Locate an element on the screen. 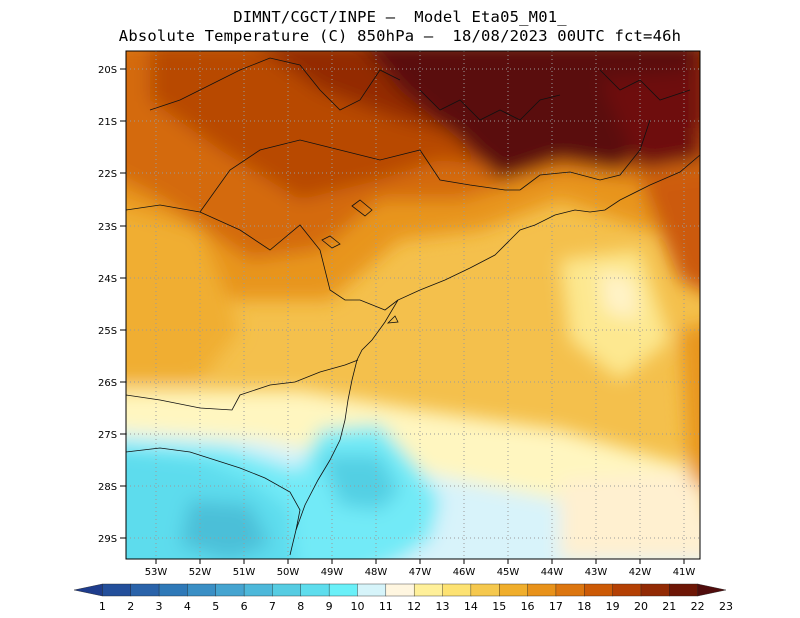 This screenshot has width=800, height=618. lon-label-45w: 45W is located at coordinates (508, 572).